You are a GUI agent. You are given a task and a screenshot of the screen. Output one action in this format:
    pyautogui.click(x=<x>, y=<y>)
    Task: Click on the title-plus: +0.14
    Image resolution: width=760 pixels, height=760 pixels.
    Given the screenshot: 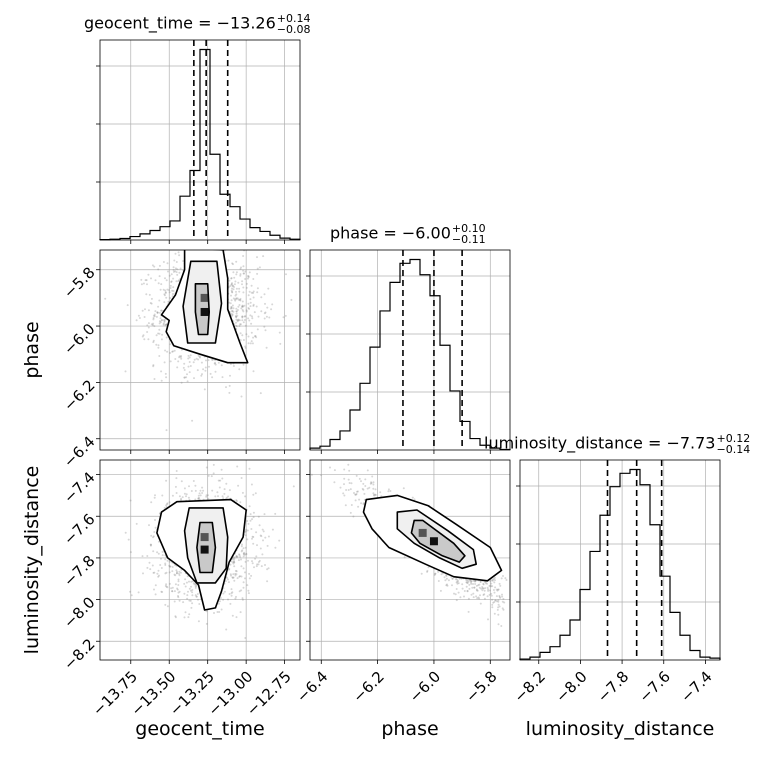 What is the action you would take?
    pyautogui.click(x=293, y=18)
    